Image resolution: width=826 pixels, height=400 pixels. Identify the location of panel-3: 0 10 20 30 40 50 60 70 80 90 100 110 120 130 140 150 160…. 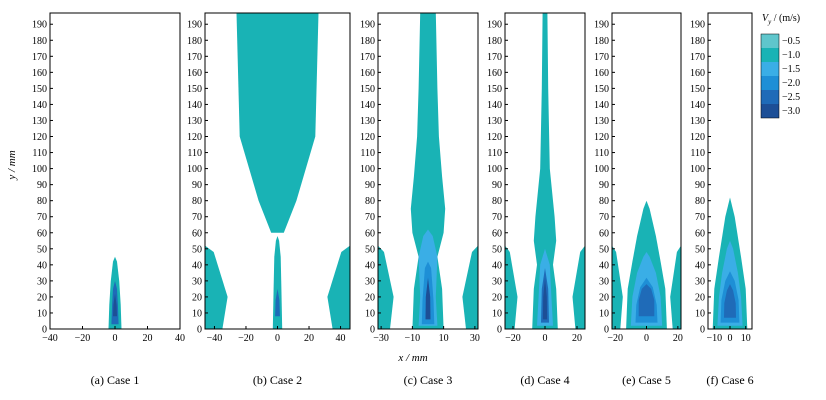
(420, 199).